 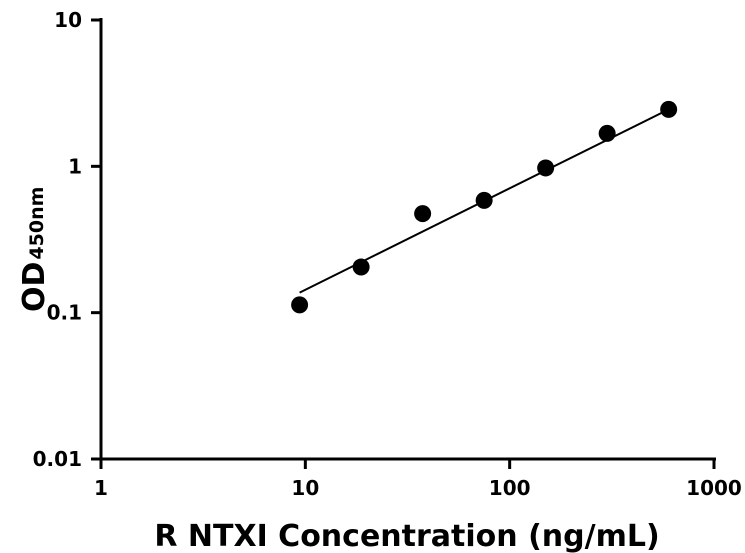 What do you see at coordinates (68, 20) in the screenshot?
I see `y-tick-label: 10` at bounding box center [68, 20].